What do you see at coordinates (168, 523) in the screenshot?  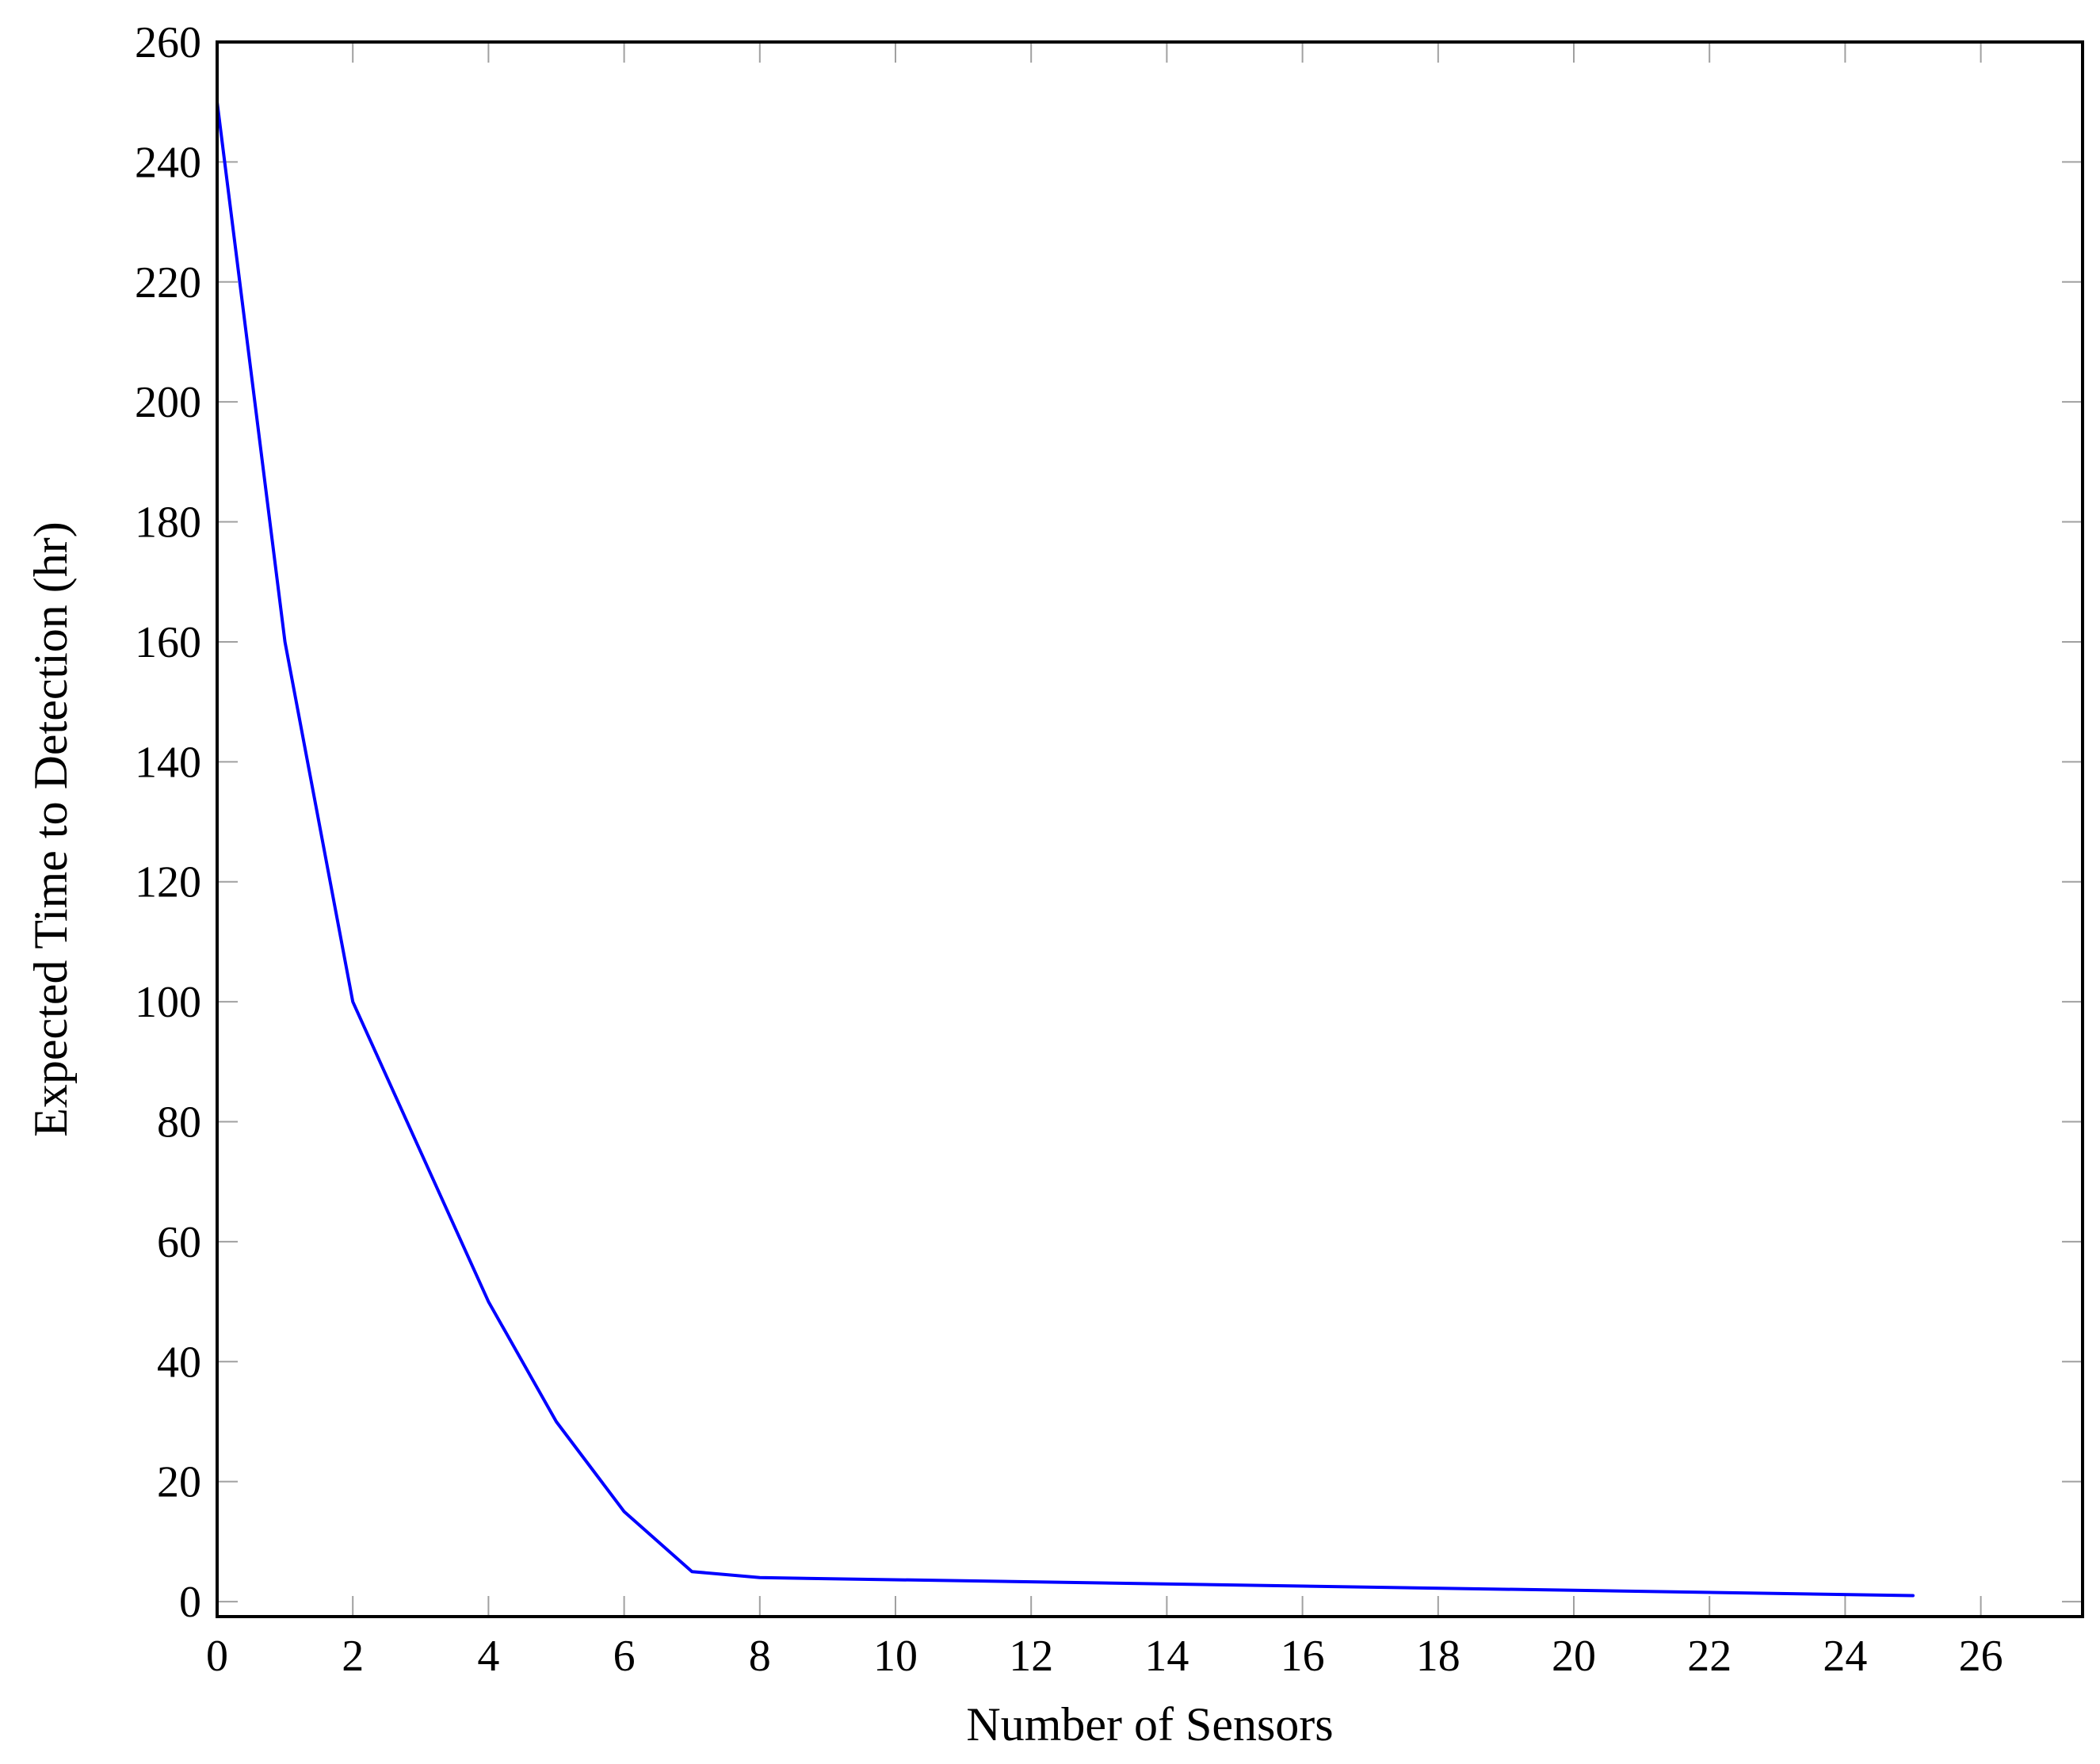 I see `y-tick-label: 180` at bounding box center [168, 523].